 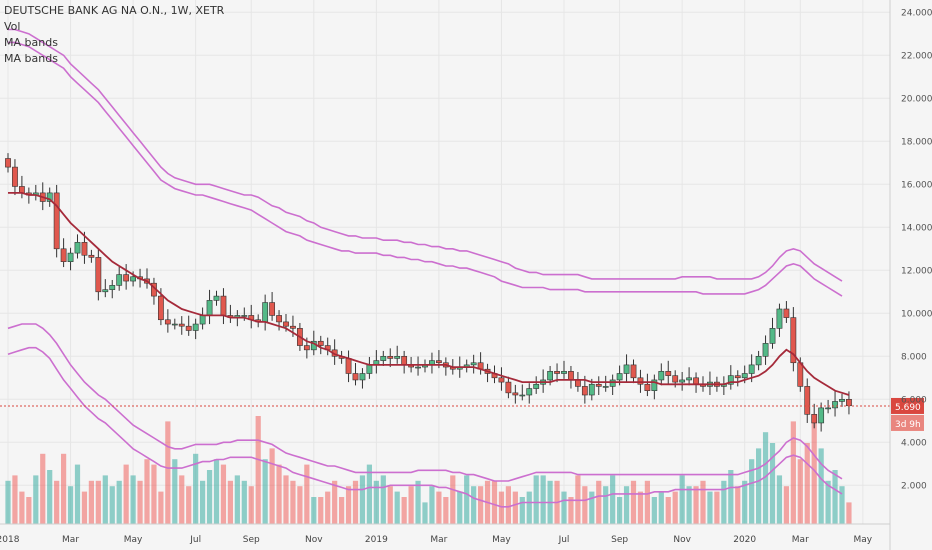 What do you see at coordinates (438, 540) in the screenshot?
I see `x-tick-label: Mar` at bounding box center [438, 540].